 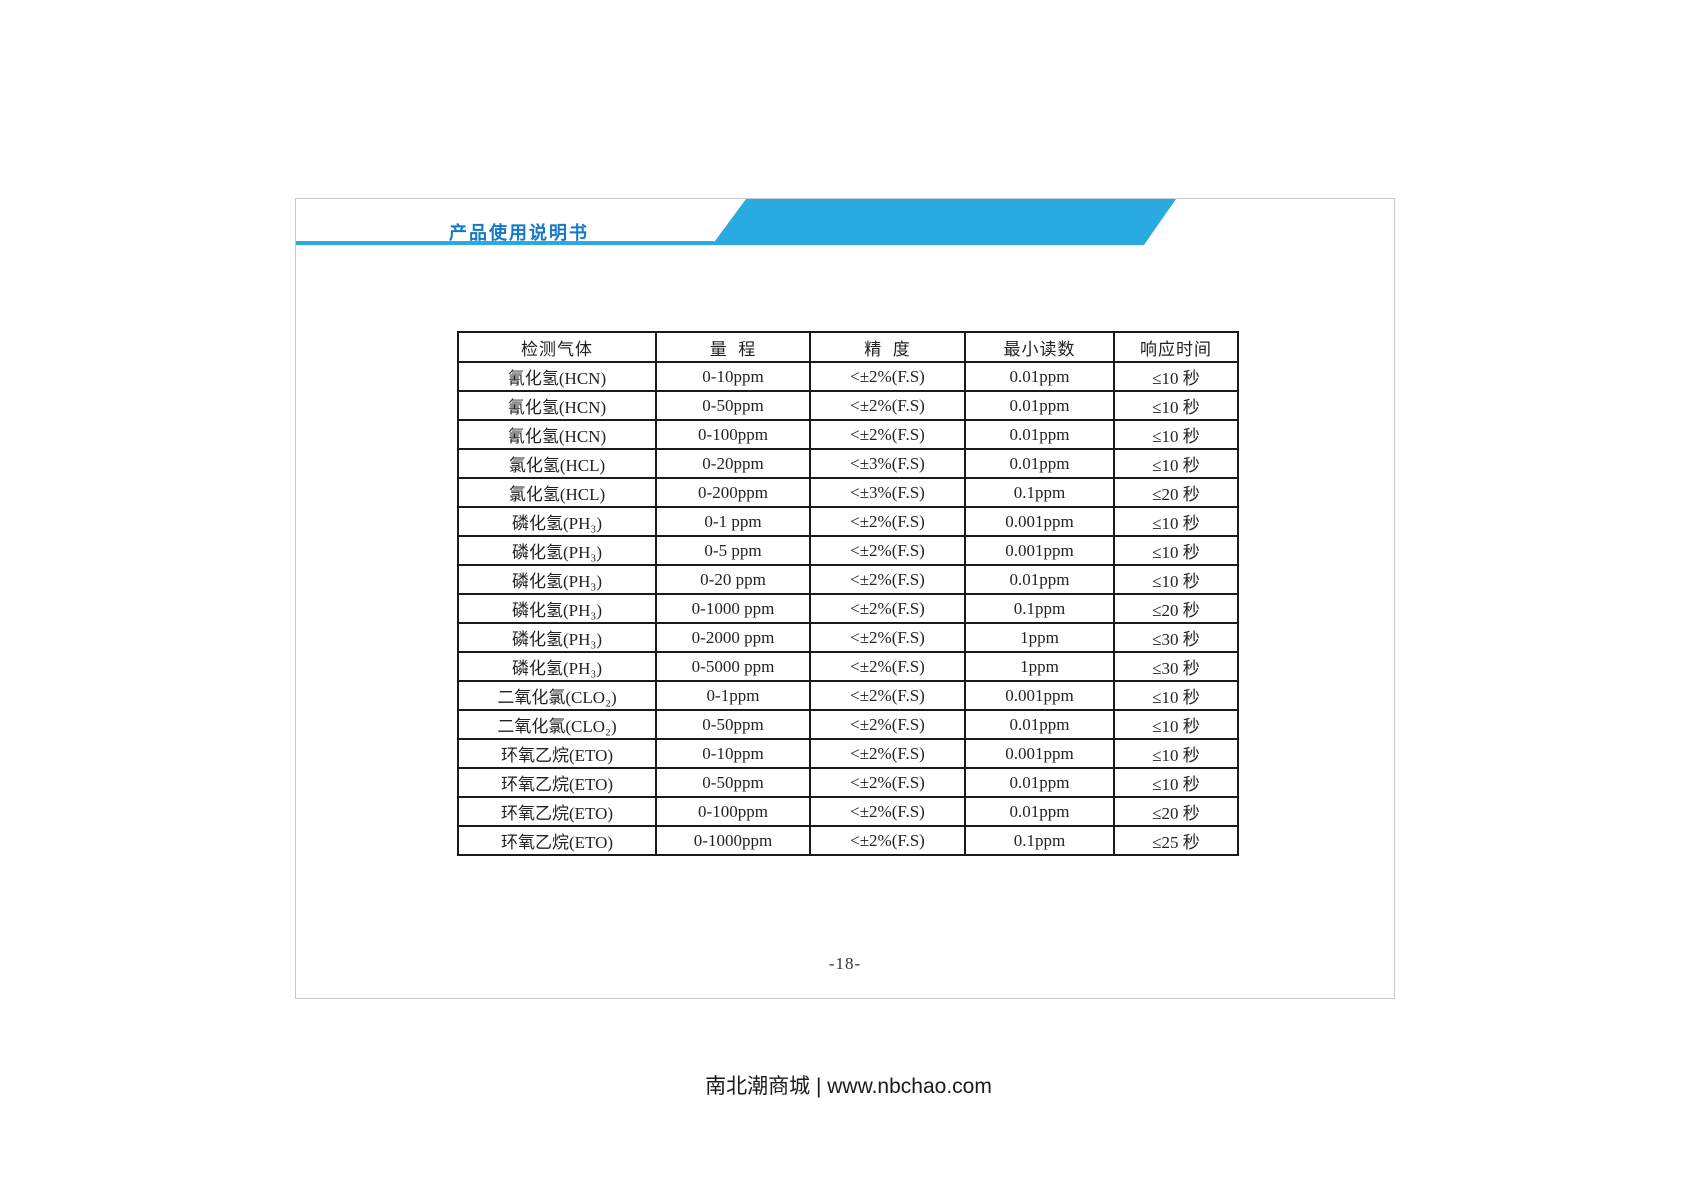 What do you see at coordinates (557, 347) in the screenshot?
I see `column-header-gas: 检测气体` at bounding box center [557, 347].